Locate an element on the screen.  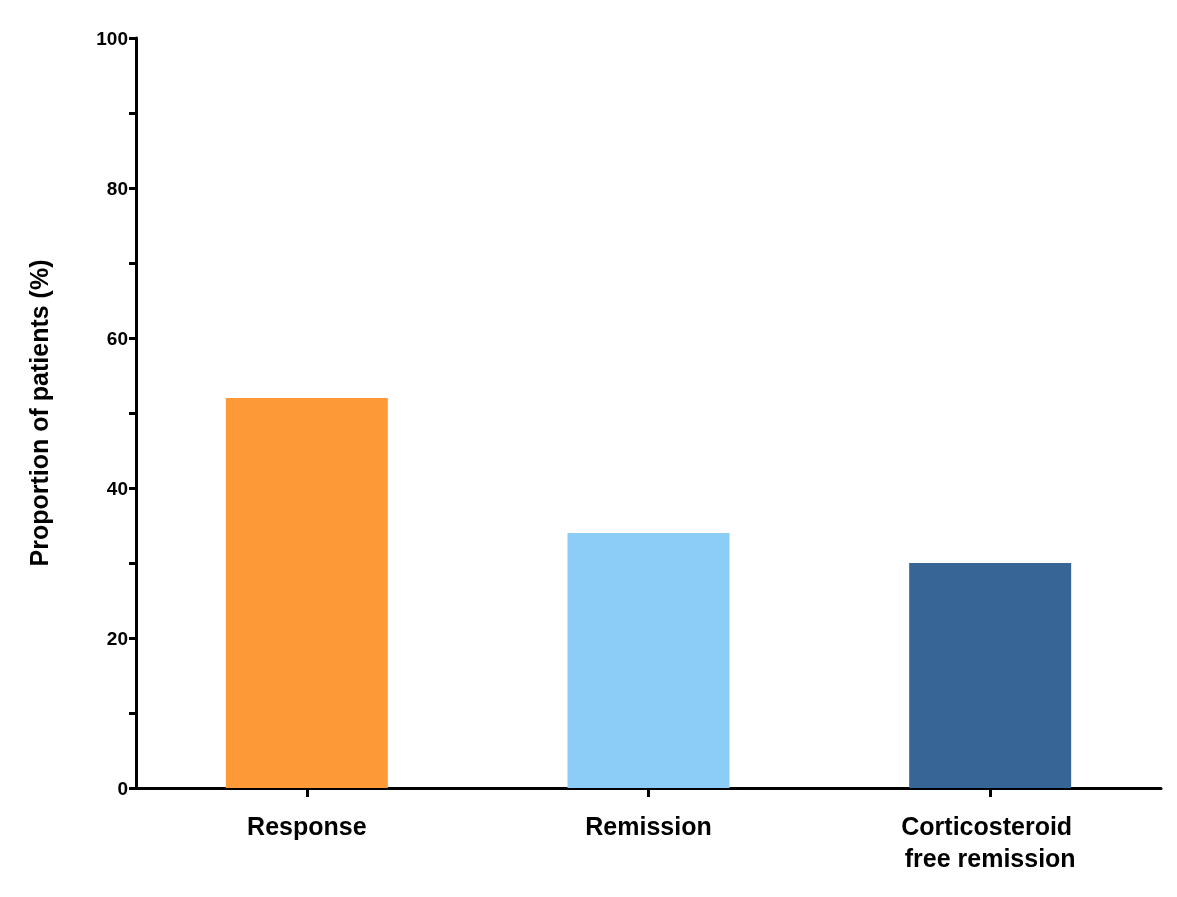
x-tick-label: Response is located at coordinates (307, 826).